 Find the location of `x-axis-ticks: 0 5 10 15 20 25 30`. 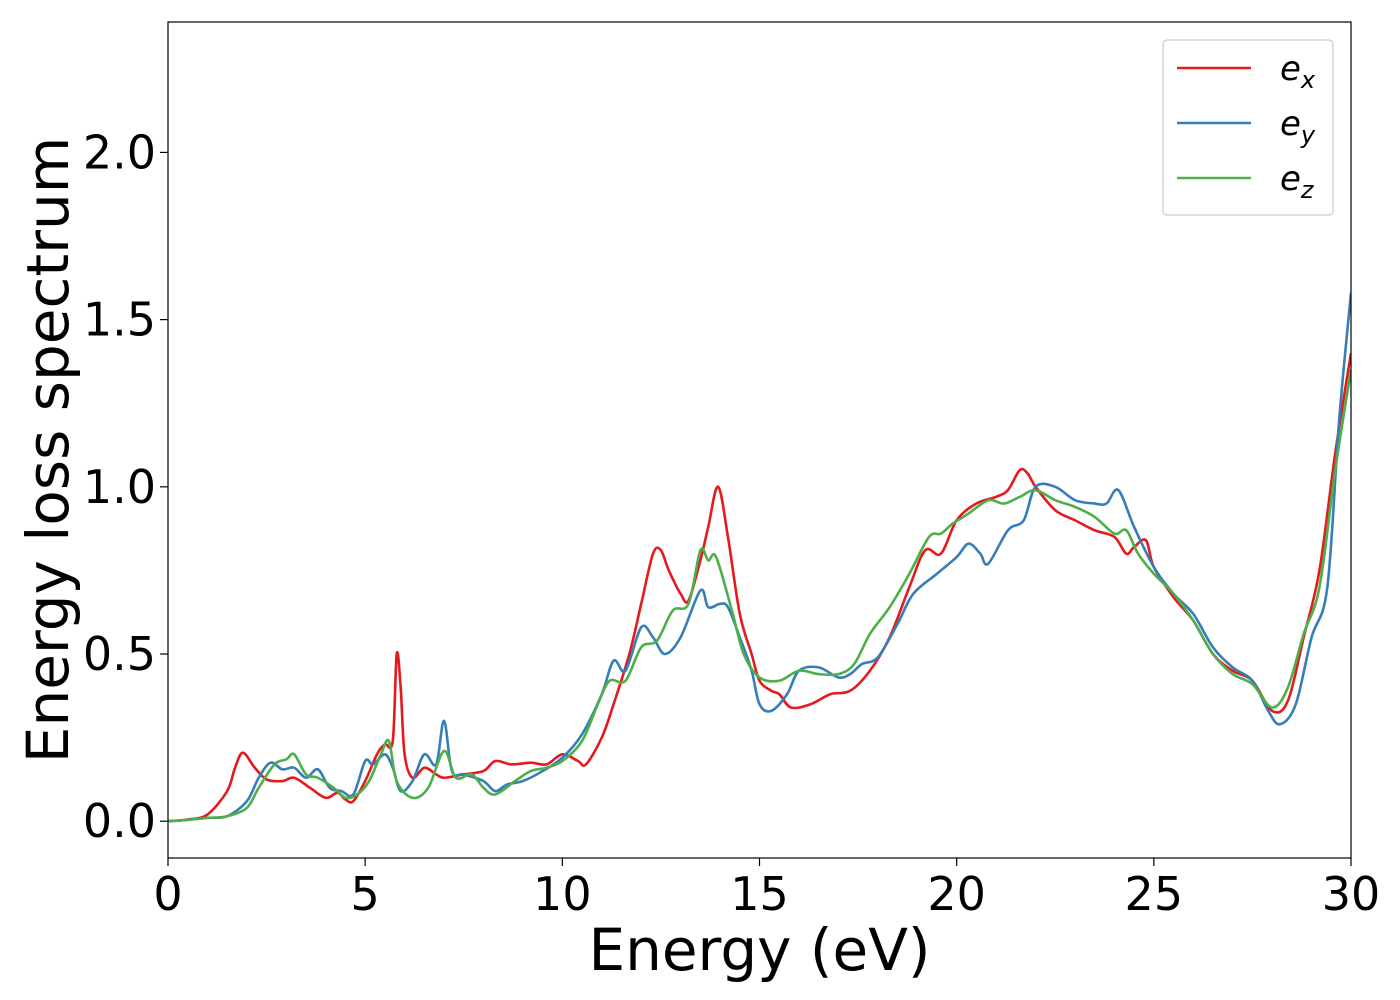

x-axis-ticks: 0 5 10 15 20 25 30 is located at coordinates (766, 889).